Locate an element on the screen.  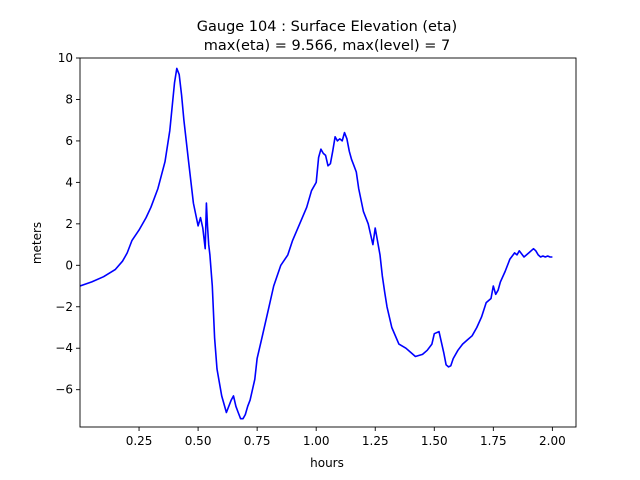
x-tick-label: 0.50 is located at coordinates (198, 441).